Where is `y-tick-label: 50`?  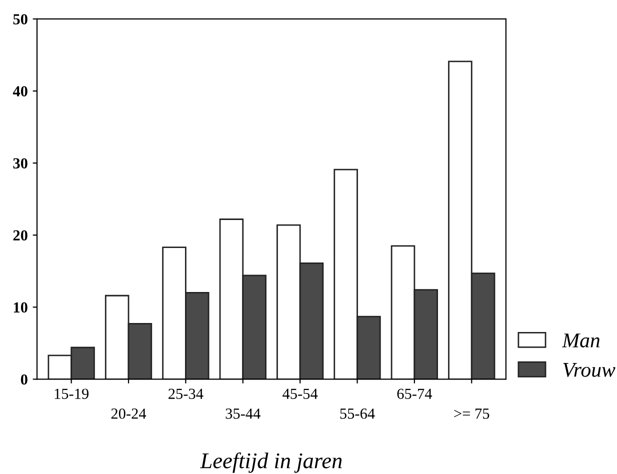
y-tick-label: 50 is located at coordinates (20, 19).